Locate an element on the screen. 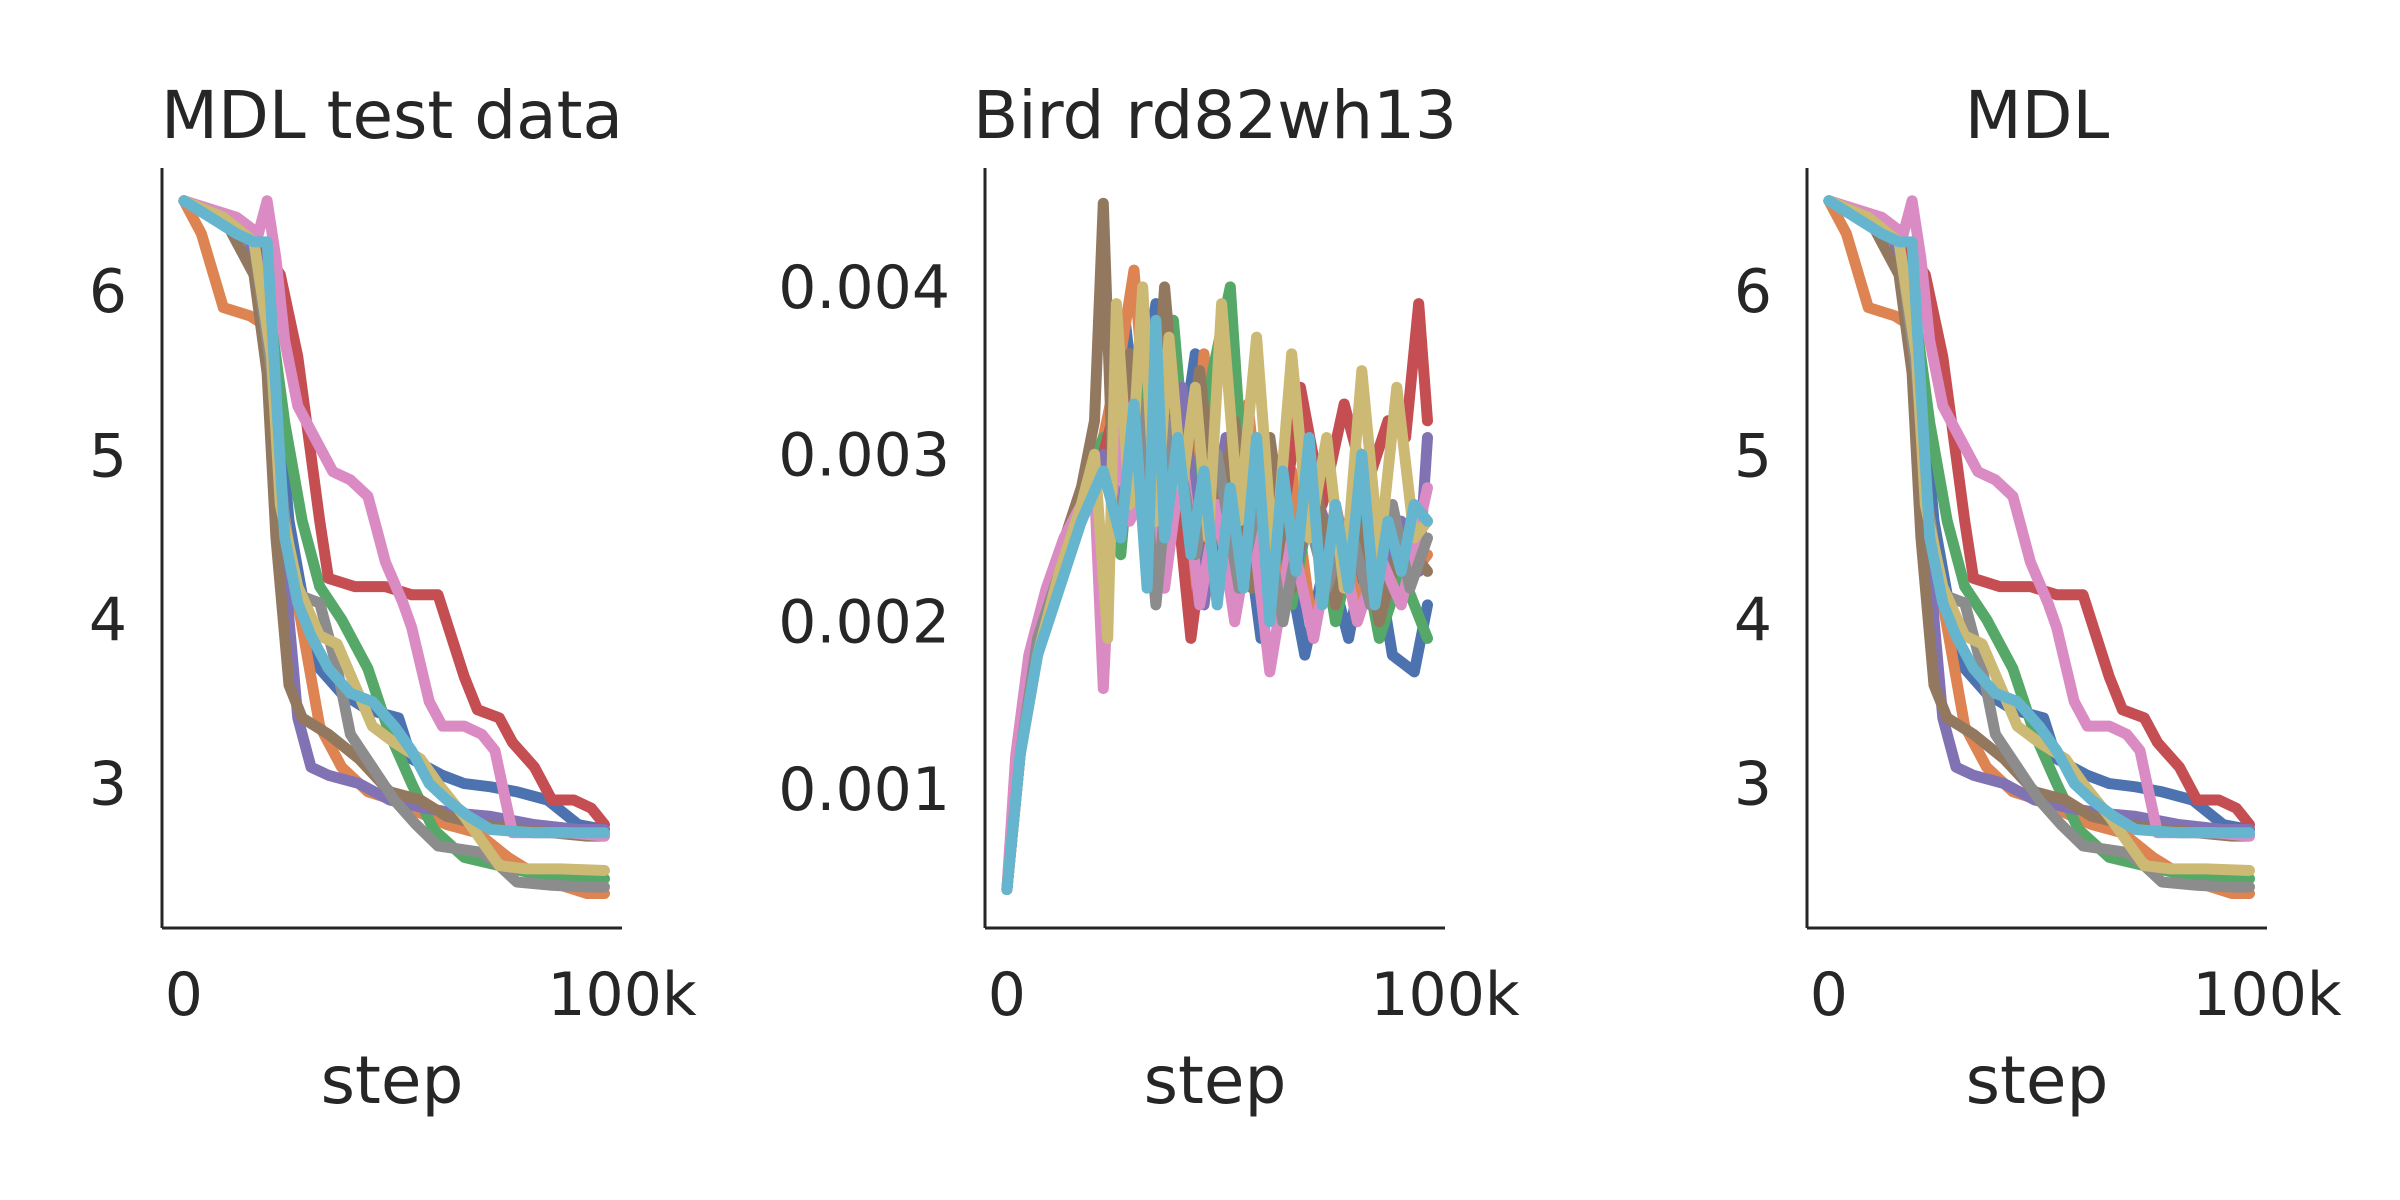  y-tick-label: 0.001 is located at coordinates (864, 790).